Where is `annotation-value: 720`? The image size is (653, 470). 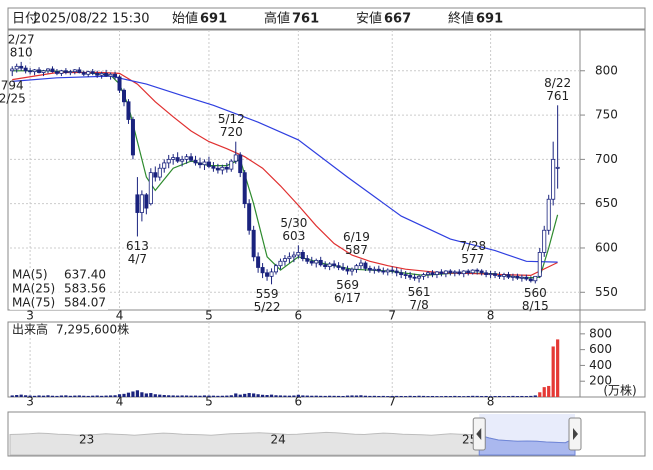
annotation-value: 720 is located at coordinates (231, 132).